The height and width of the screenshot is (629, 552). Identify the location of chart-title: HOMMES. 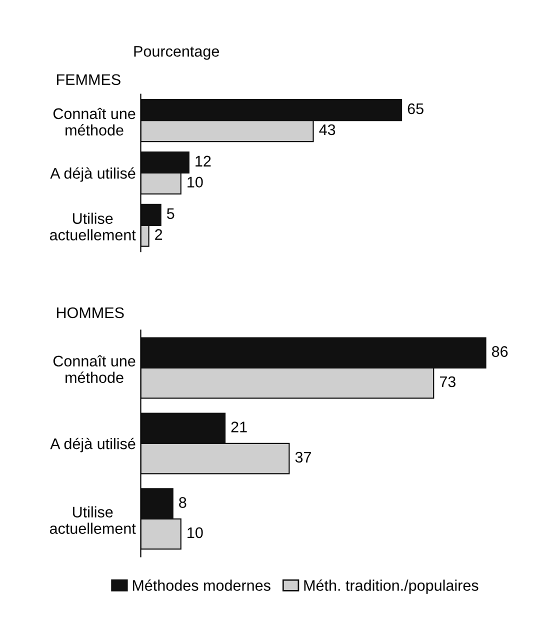
(90, 312).